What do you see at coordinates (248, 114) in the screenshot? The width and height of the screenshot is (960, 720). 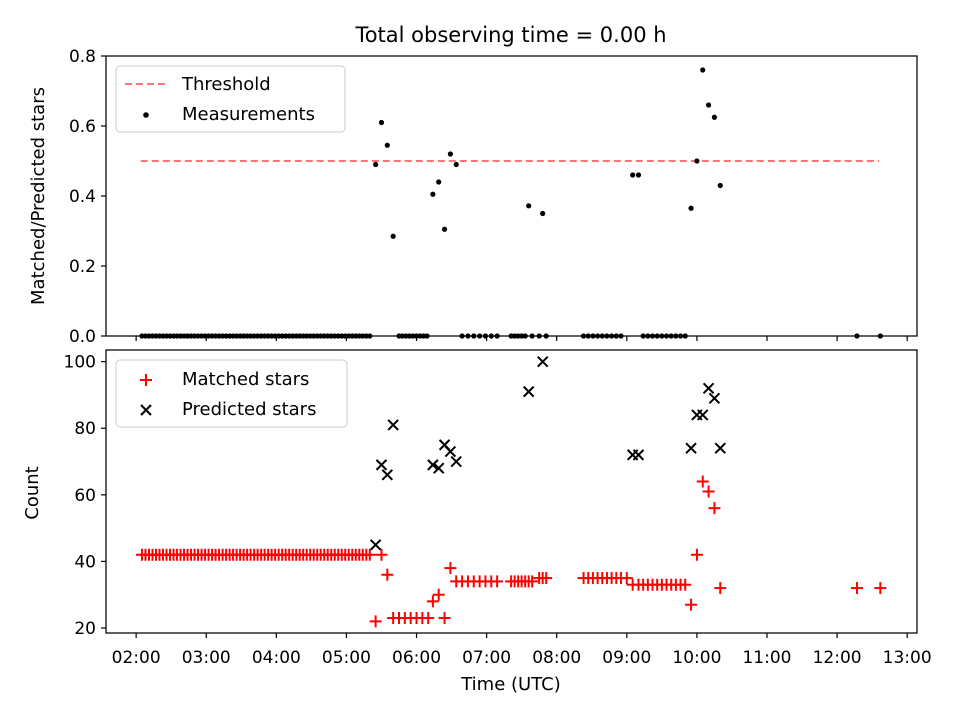 I see `measurements-legend-label: Measurements` at bounding box center [248, 114].